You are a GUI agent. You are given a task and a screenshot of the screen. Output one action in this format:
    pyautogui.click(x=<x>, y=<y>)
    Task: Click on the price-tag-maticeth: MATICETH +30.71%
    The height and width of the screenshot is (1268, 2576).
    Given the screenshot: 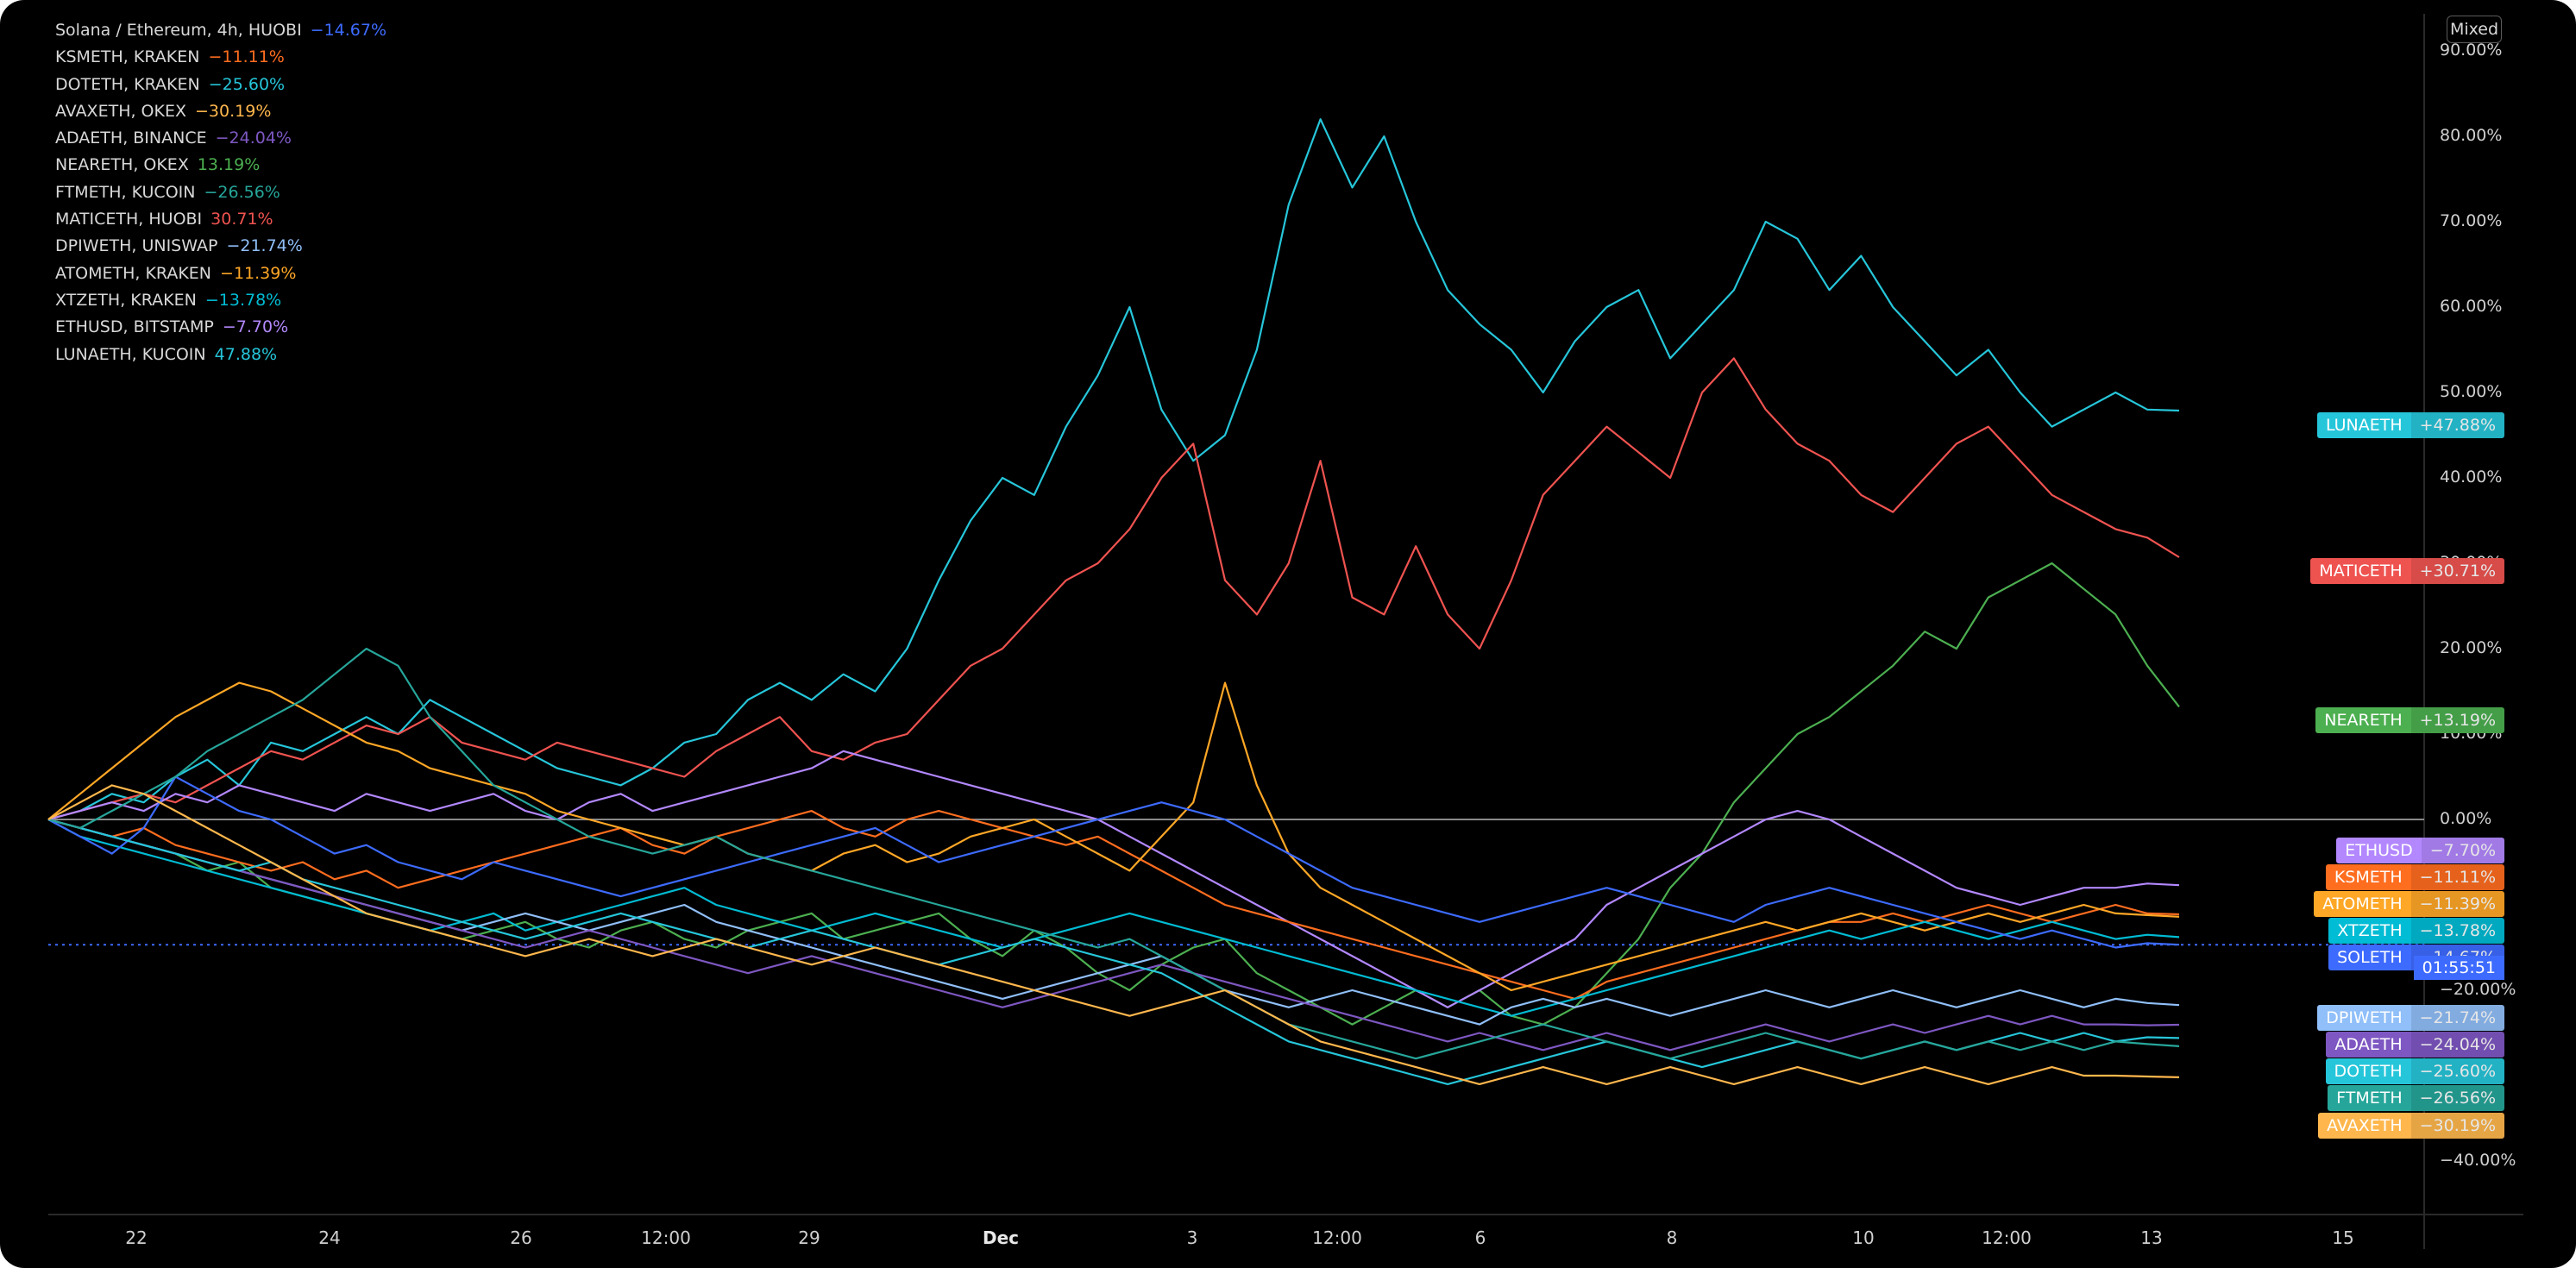 What is the action you would take?
    pyautogui.click(x=2407, y=571)
    